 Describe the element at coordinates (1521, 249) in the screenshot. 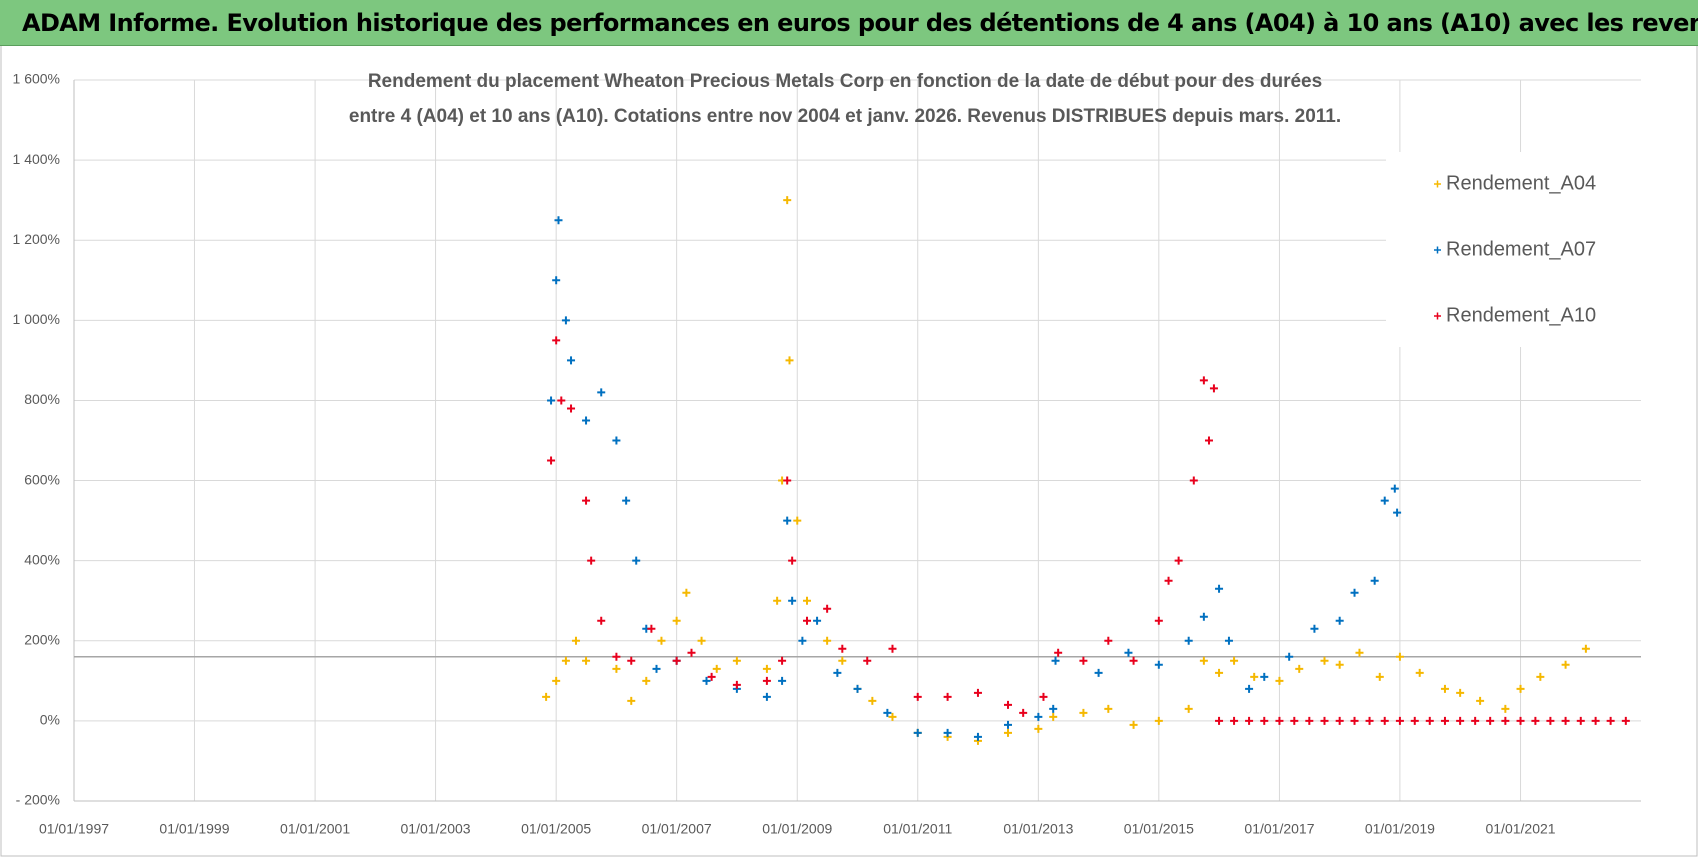

I see `legend-label: Rendement_A07` at that location.